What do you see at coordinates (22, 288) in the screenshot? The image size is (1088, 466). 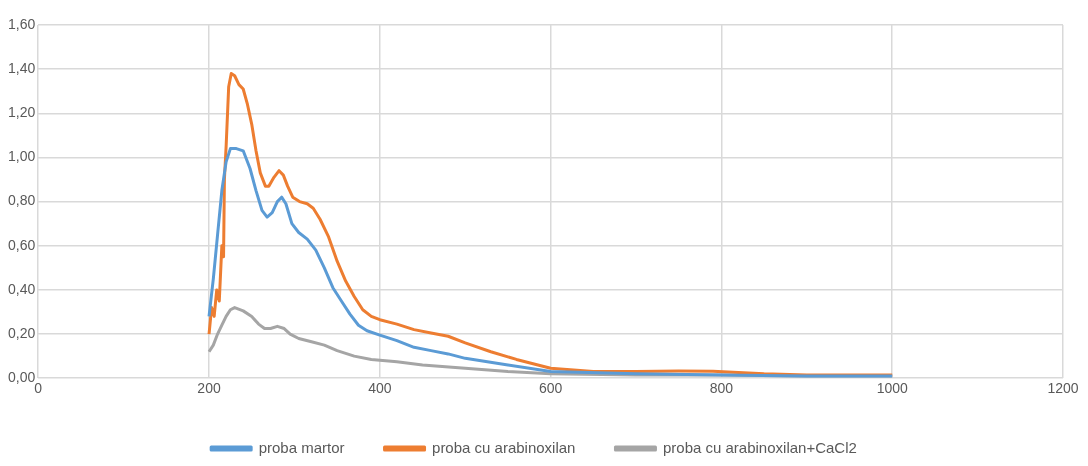 I see `y-tick-label: 0,40` at bounding box center [22, 288].